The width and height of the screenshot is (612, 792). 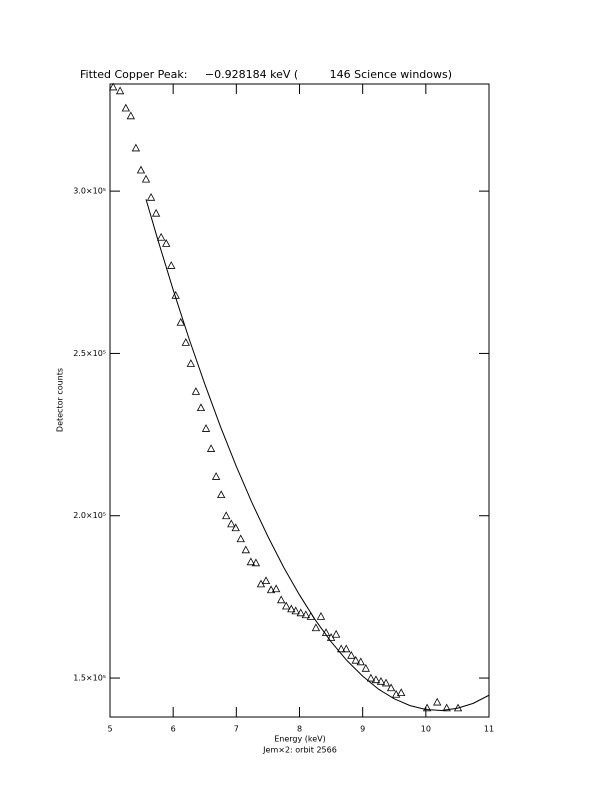 What do you see at coordinates (300, 739) in the screenshot?
I see `x-axis-label: Energy (keV)` at bounding box center [300, 739].